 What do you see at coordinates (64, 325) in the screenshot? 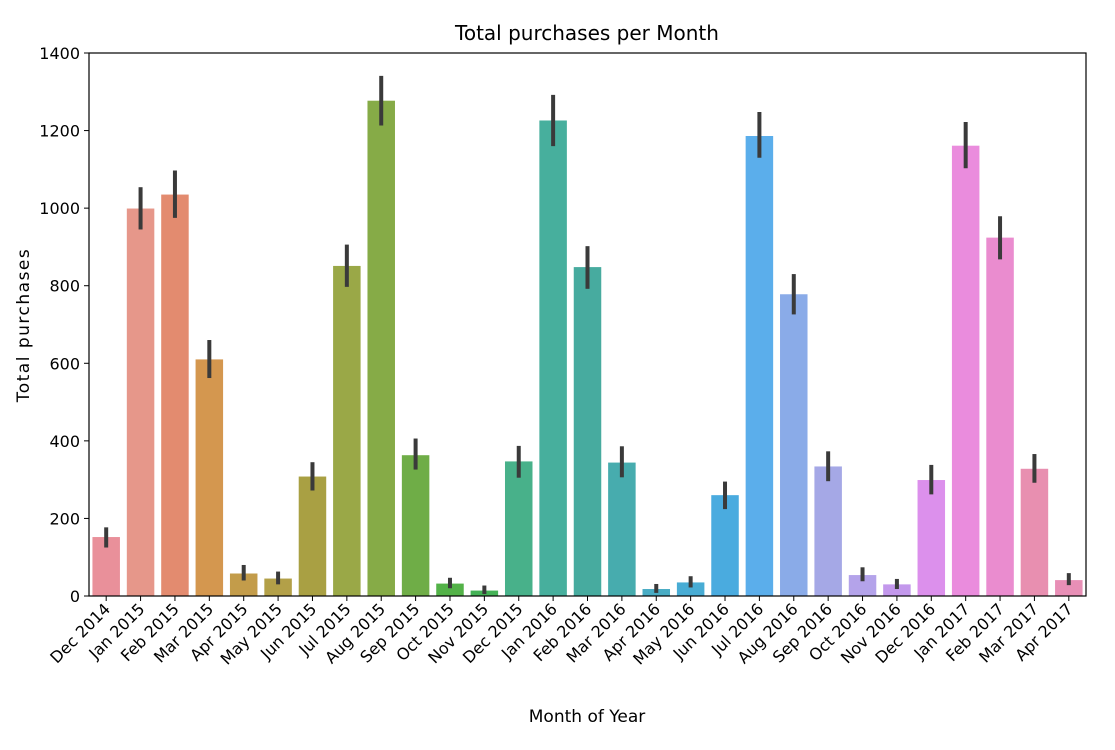
I see `y-axis-ticks: 0 200 400 600 800 1000 1200 1400` at bounding box center [64, 325].